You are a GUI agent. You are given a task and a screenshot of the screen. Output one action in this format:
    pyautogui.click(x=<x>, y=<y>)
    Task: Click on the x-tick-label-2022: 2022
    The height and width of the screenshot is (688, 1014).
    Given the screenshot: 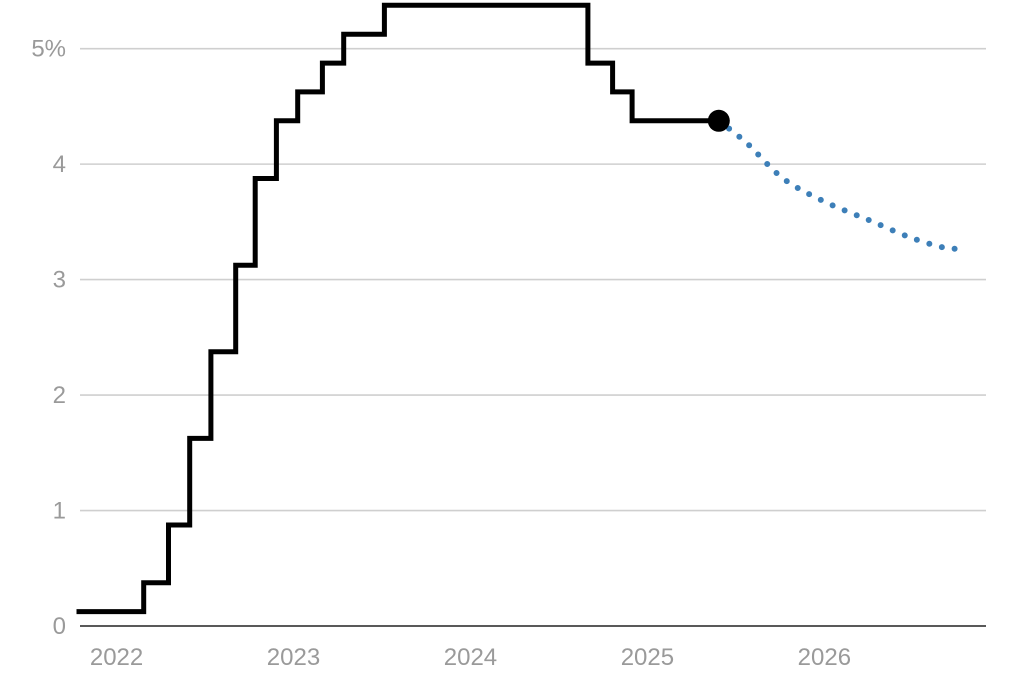 What is the action you would take?
    pyautogui.click(x=116, y=657)
    